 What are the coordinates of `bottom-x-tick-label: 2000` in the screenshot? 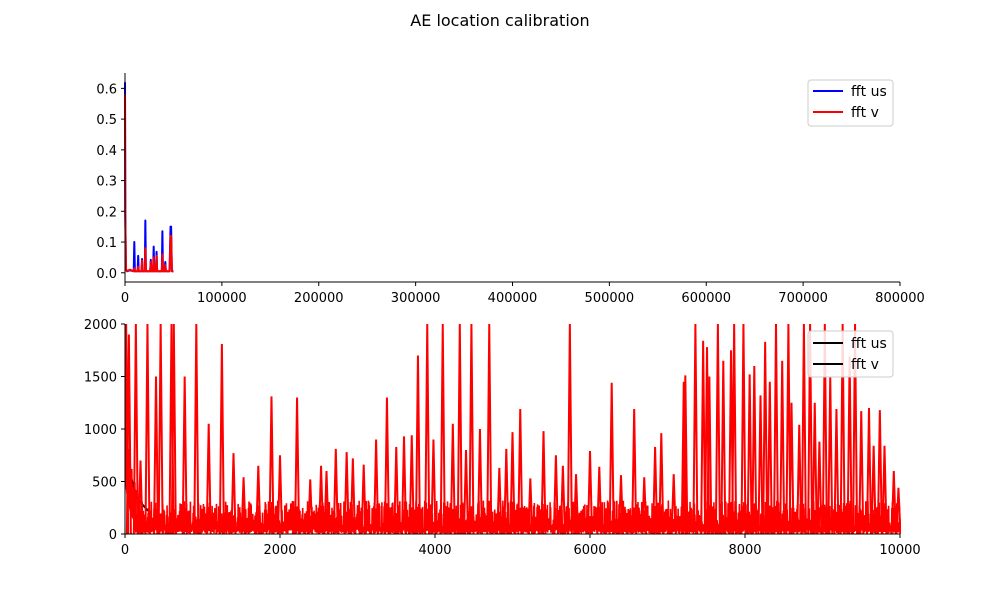 It's located at (279, 550).